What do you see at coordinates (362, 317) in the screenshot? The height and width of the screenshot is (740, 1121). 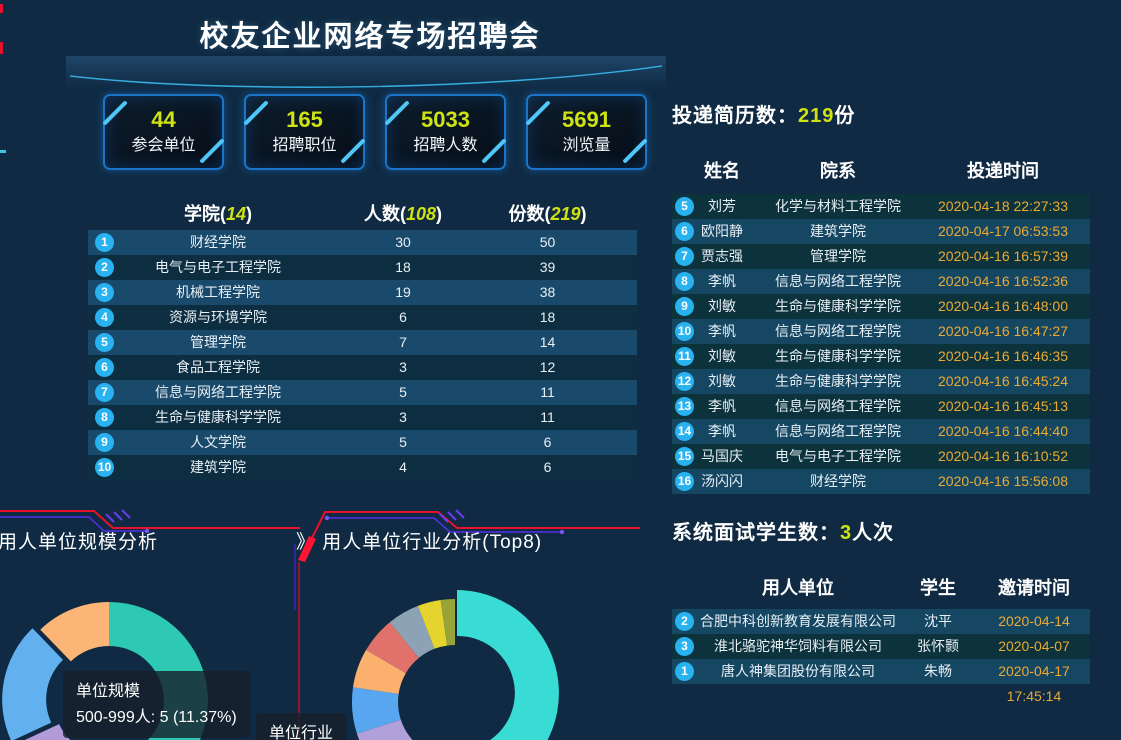 I see `table-row: 4 资源与环境学院 6 18` at bounding box center [362, 317].